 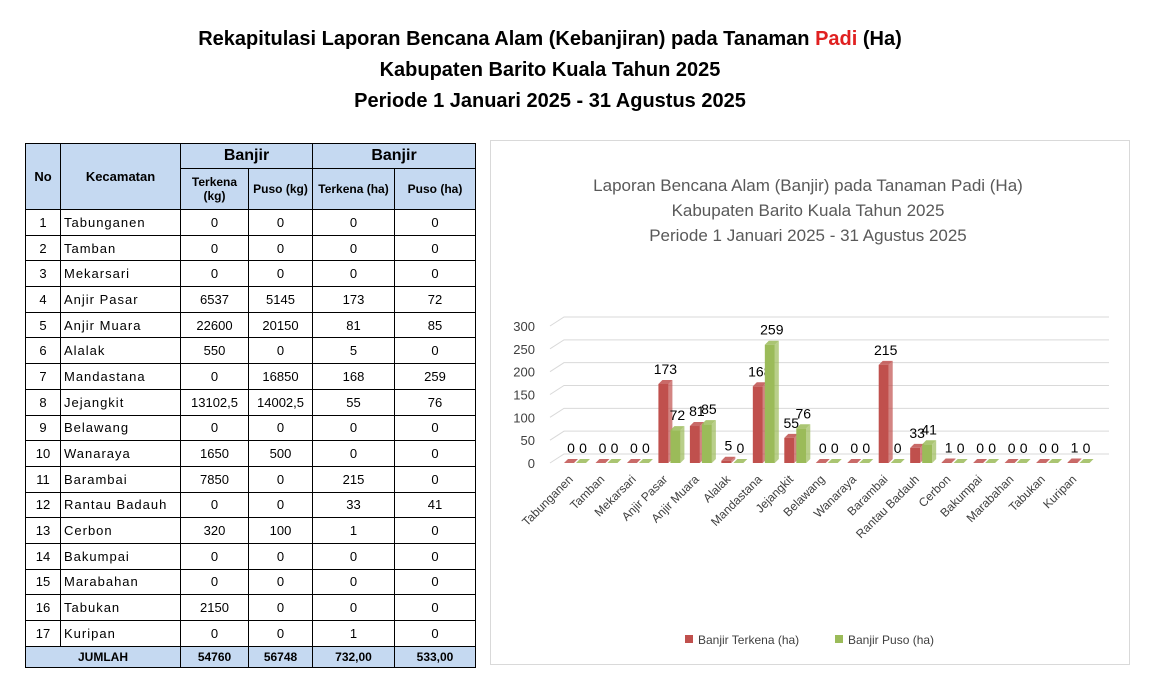 I want to click on header-cell: Puso (kg), so click(x=280, y=189).